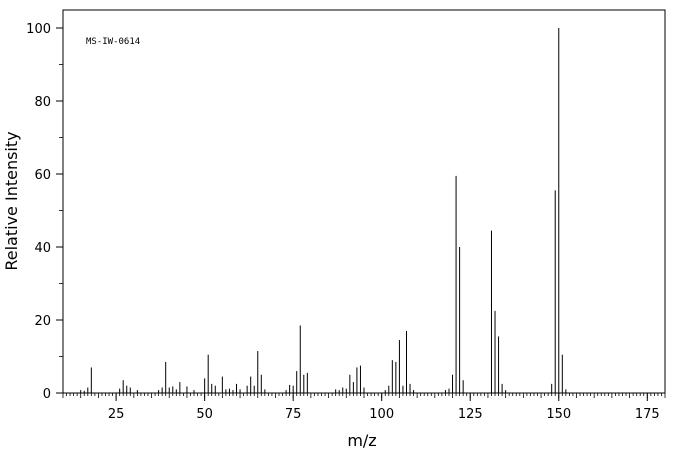 The image size is (676, 455). Describe the element at coordinates (116, 414) in the screenshot. I see `x-tick-label: 25` at that location.